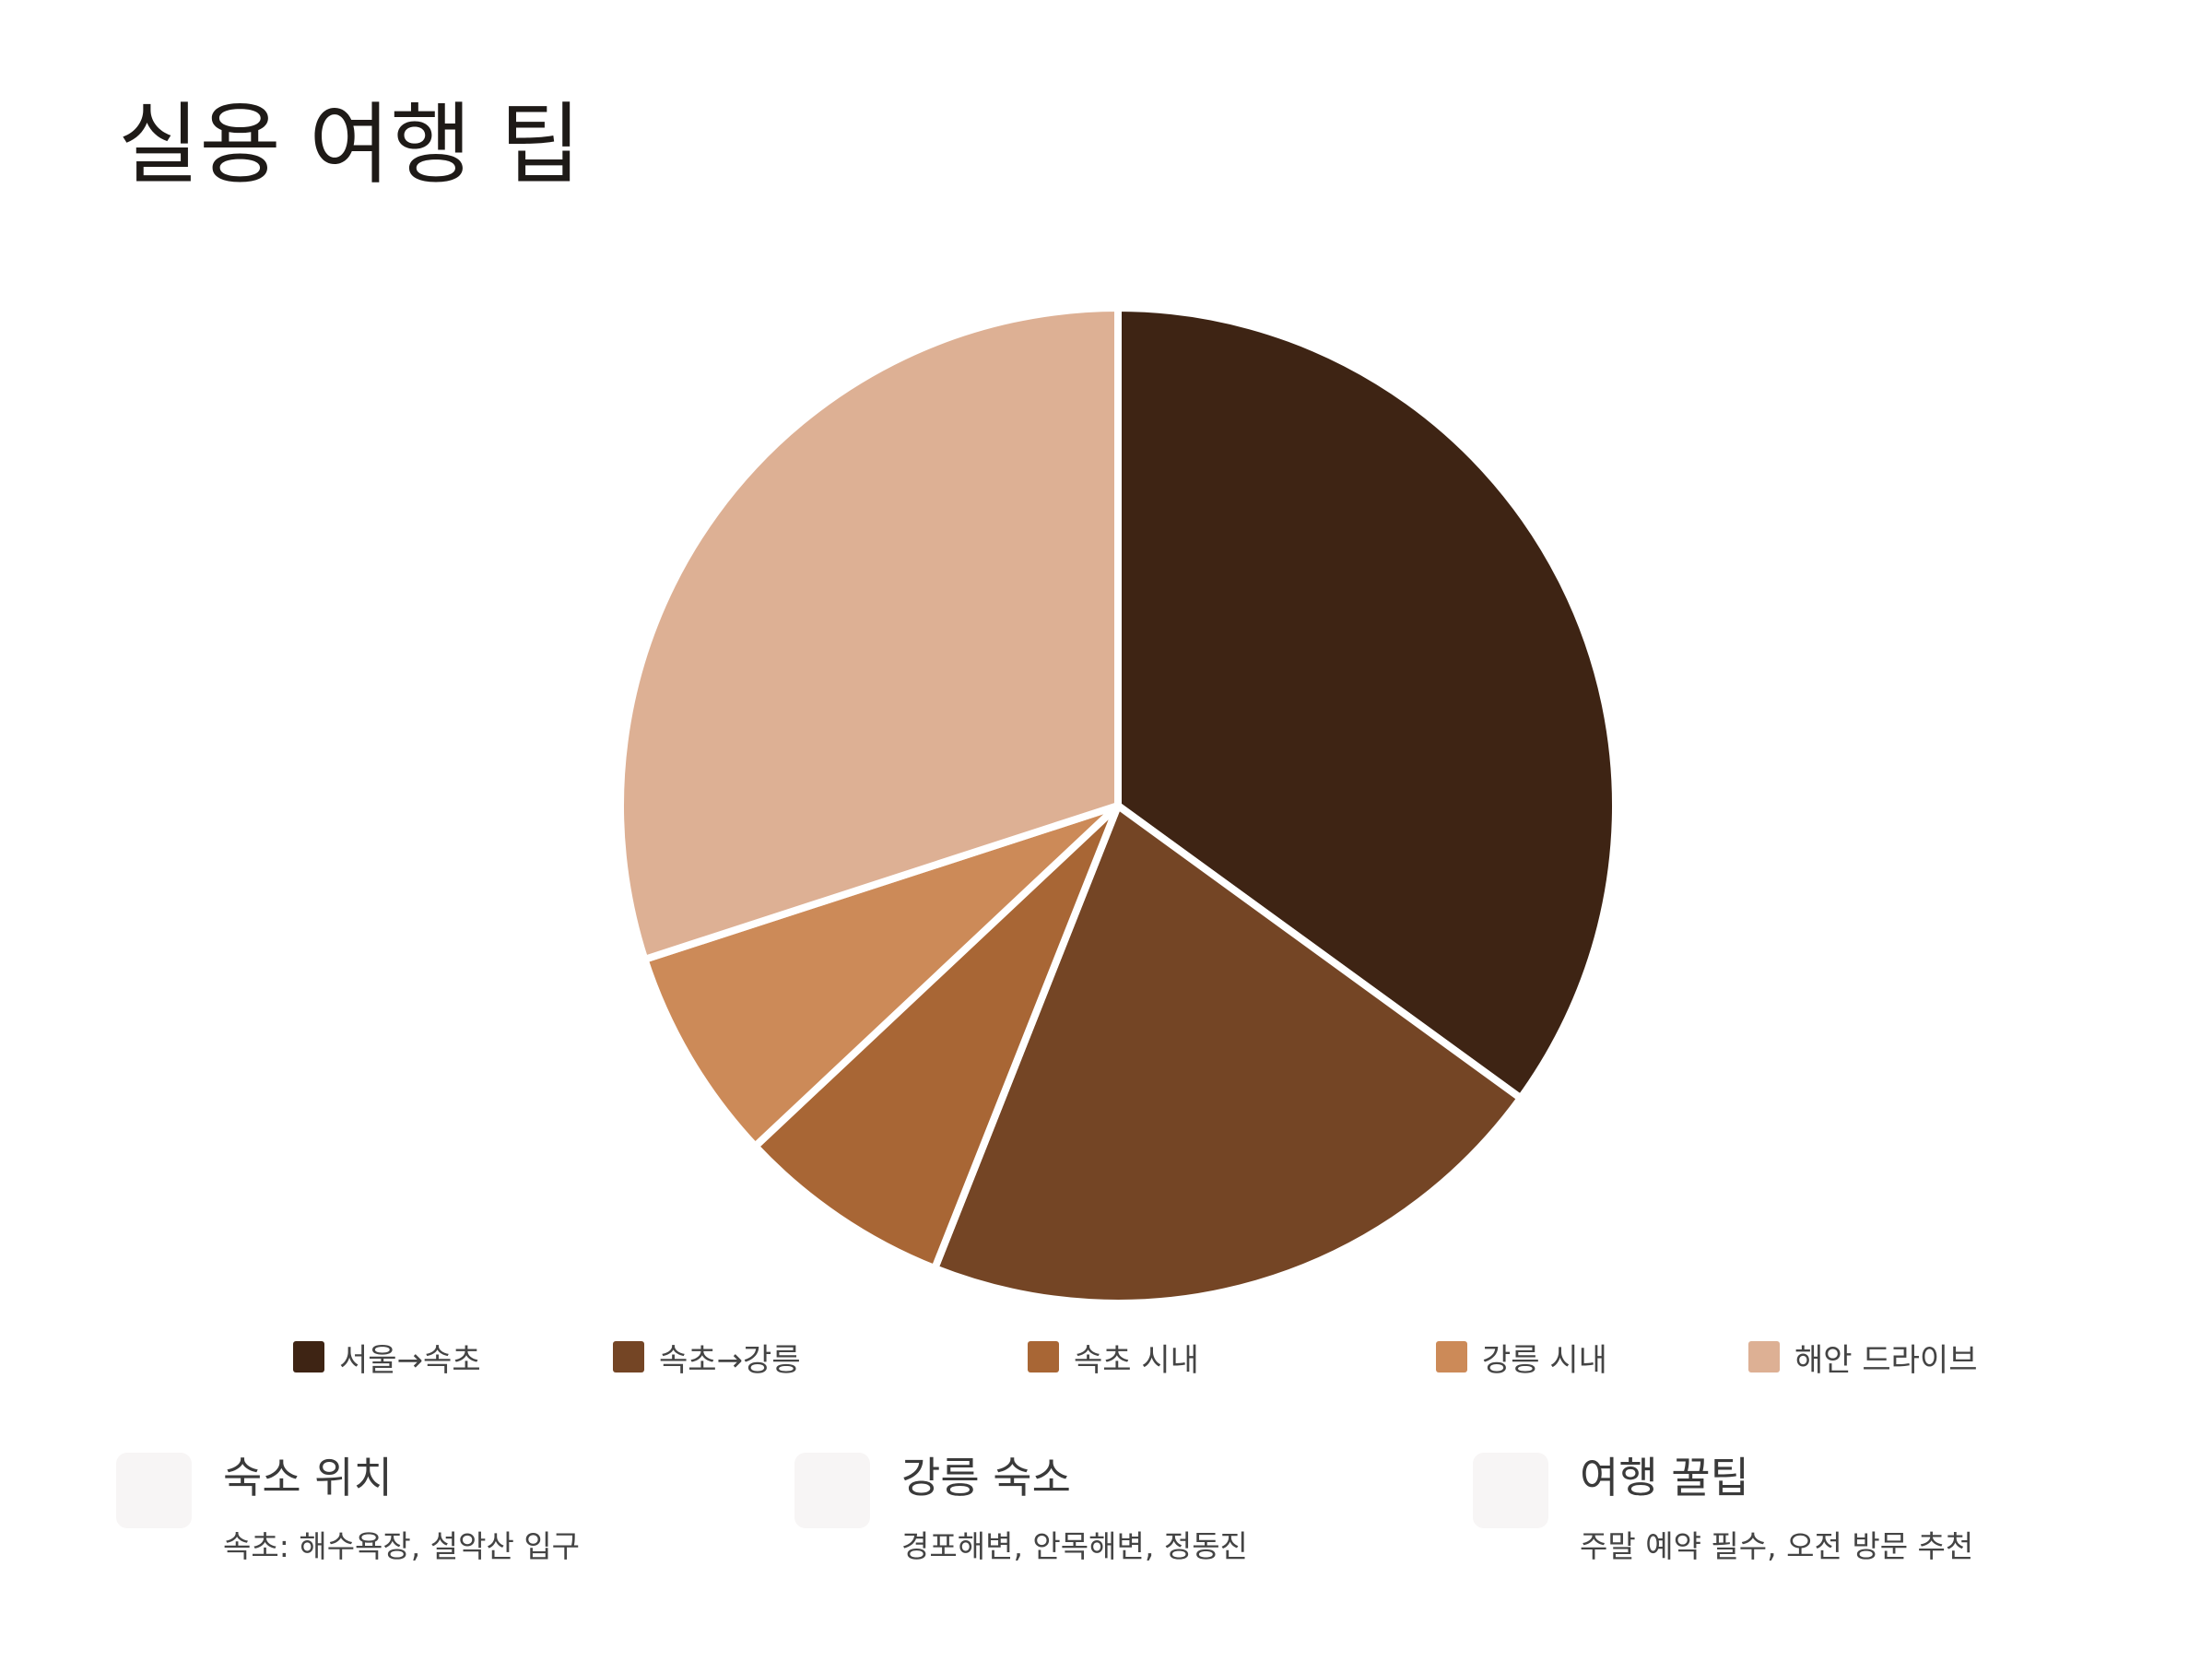 The height and width of the screenshot is (1661, 2212). I want to click on legend-label: 해안 드라이브, so click(1886, 1360).